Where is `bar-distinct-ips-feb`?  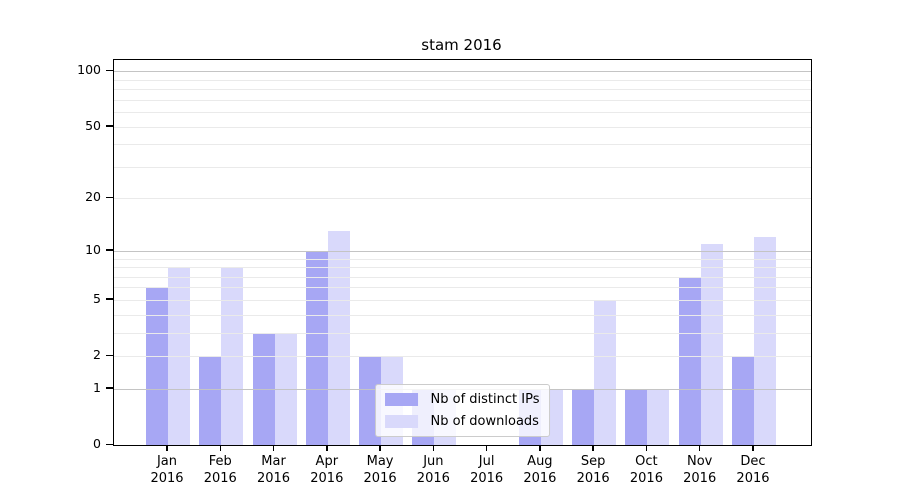 bar-distinct-ips-feb is located at coordinates (210, 400).